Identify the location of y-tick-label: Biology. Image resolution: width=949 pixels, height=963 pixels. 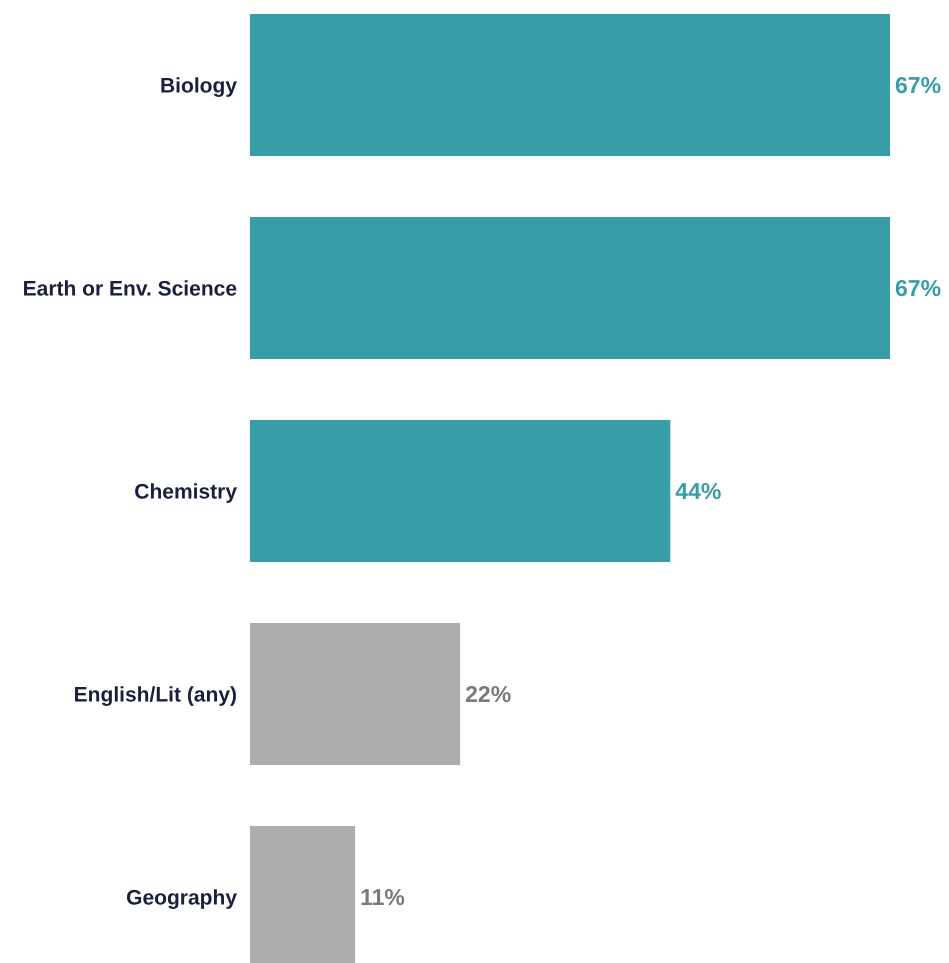
(199, 86).